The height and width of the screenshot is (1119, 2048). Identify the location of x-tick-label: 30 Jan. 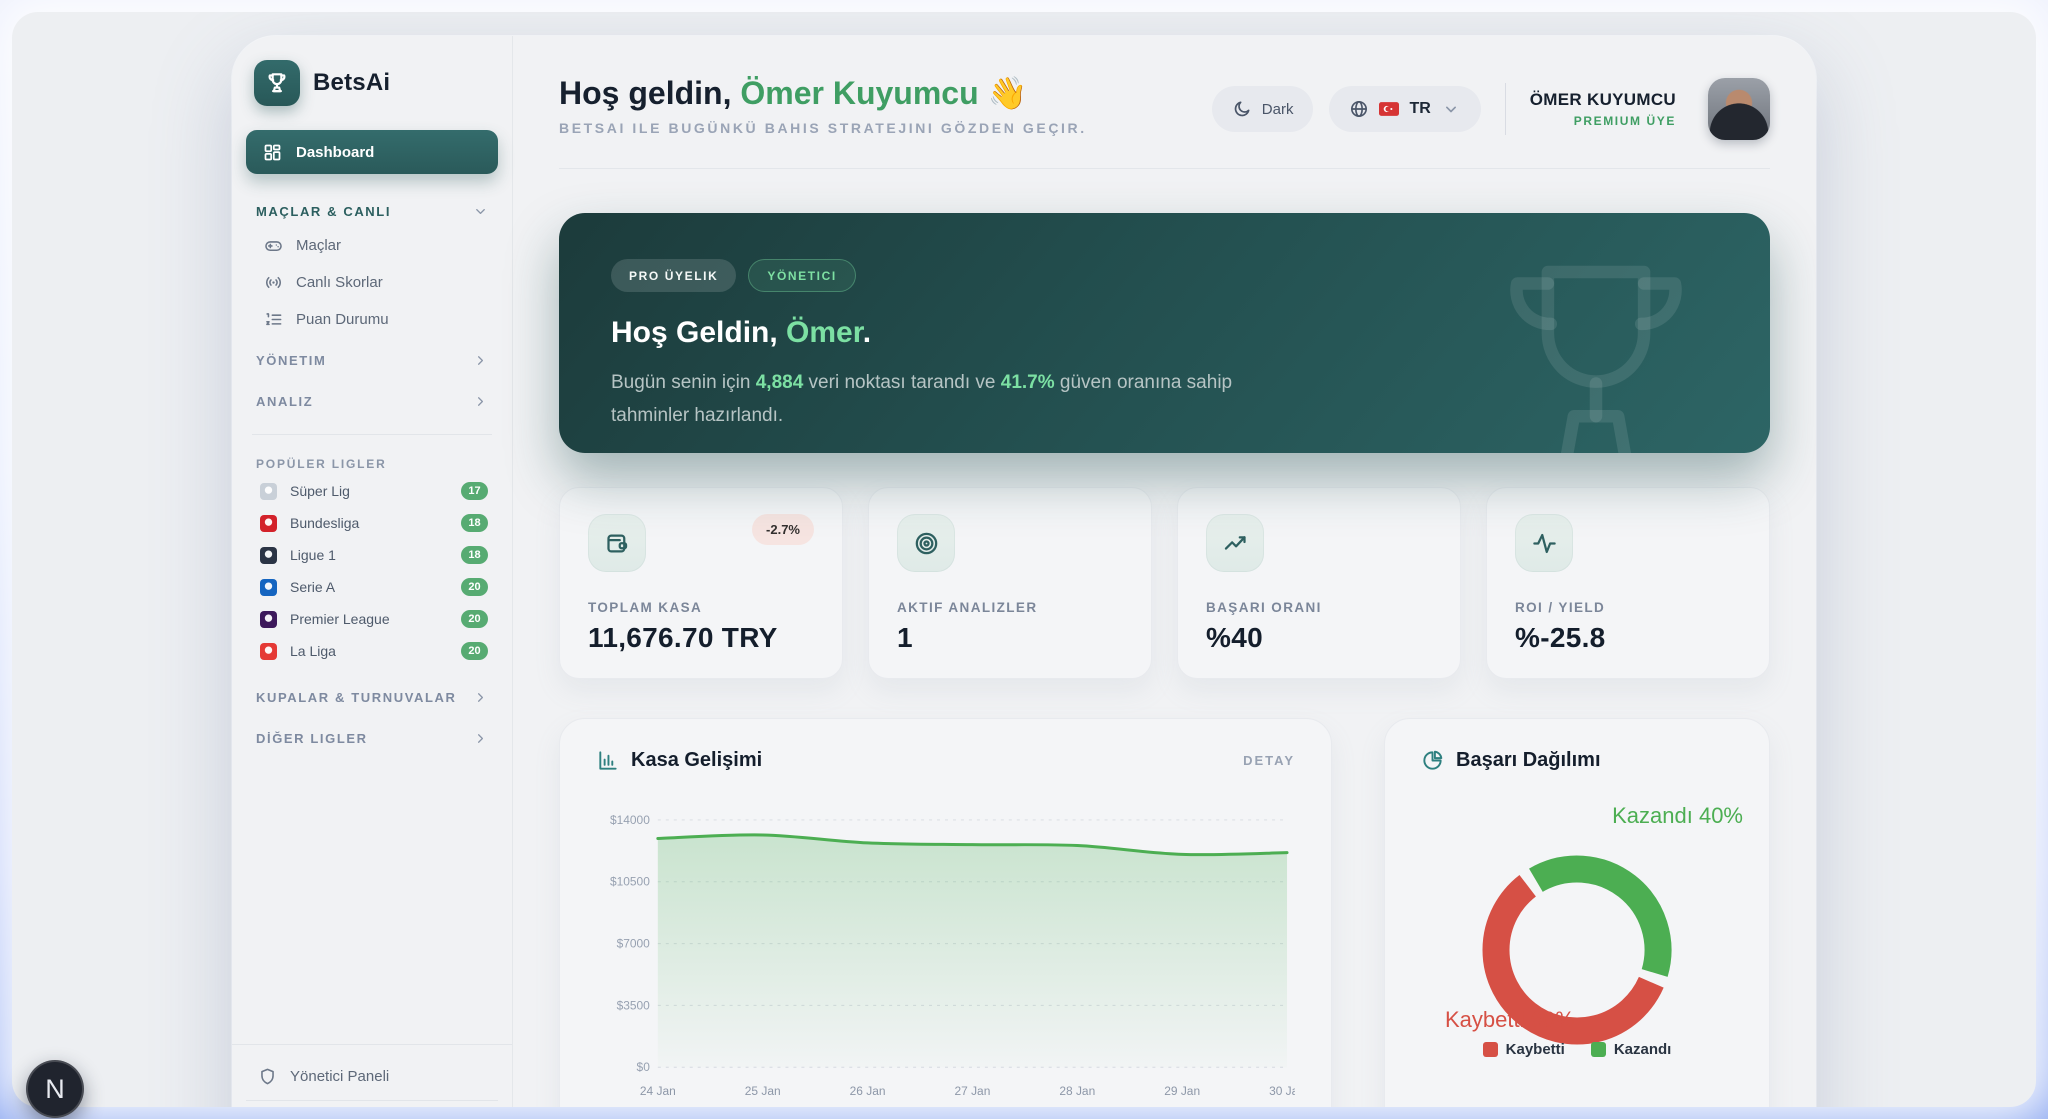
(1282, 1091).